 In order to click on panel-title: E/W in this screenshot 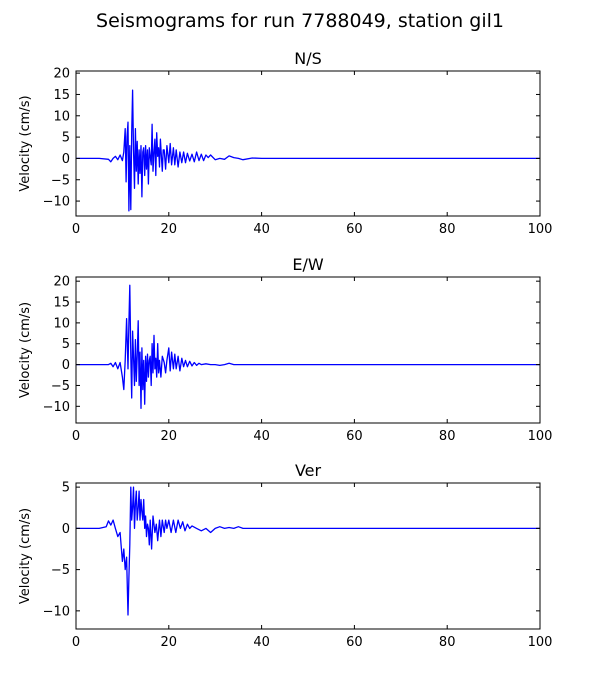, I will do `click(308, 264)`.